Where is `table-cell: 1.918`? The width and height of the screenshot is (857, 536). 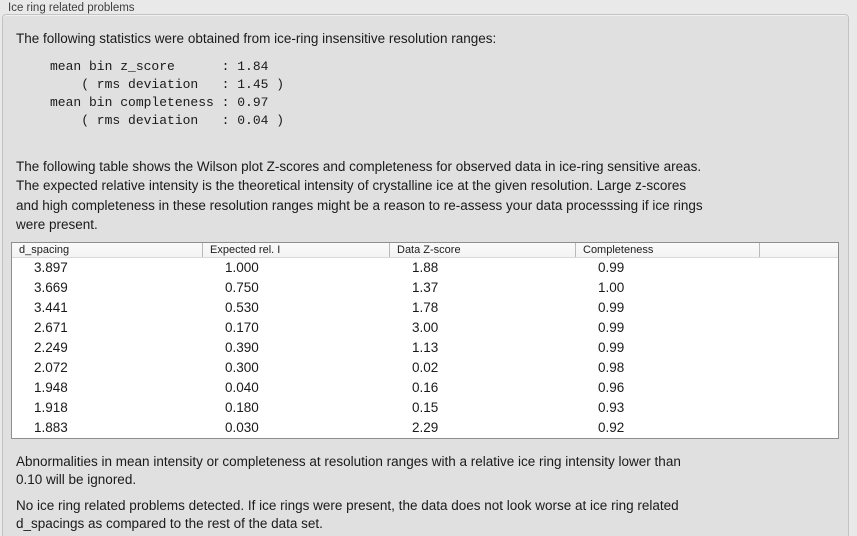
table-cell: 1.918 is located at coordinates (51, 408).